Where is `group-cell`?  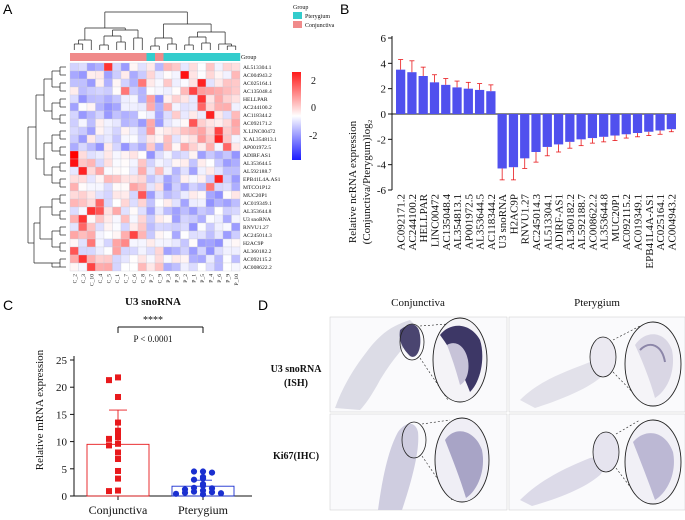
group-cell is located at coordinates (108, 57).